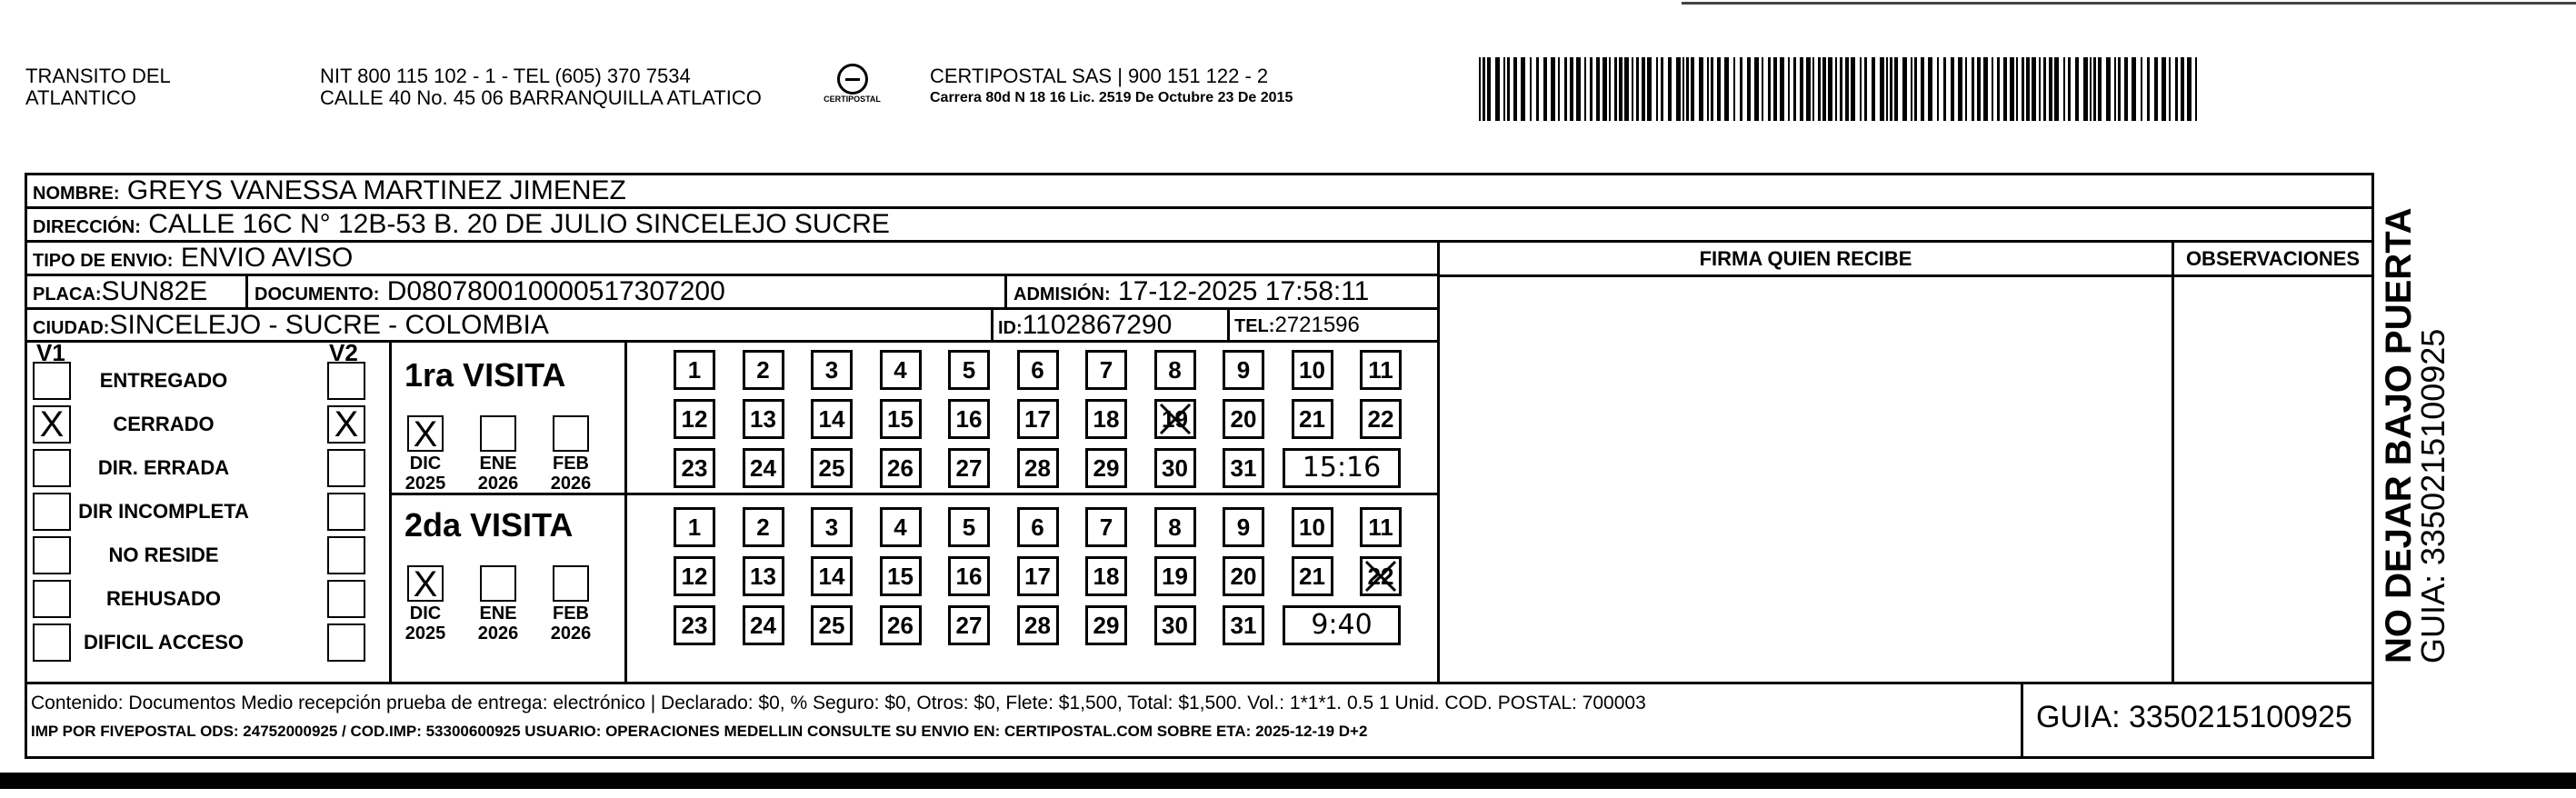 This screenshot has height=798, width=2576. What do you see at coordinates (2272, 479) in the screenshot?
I see `observations-area` at bounding box center [2272, 479].